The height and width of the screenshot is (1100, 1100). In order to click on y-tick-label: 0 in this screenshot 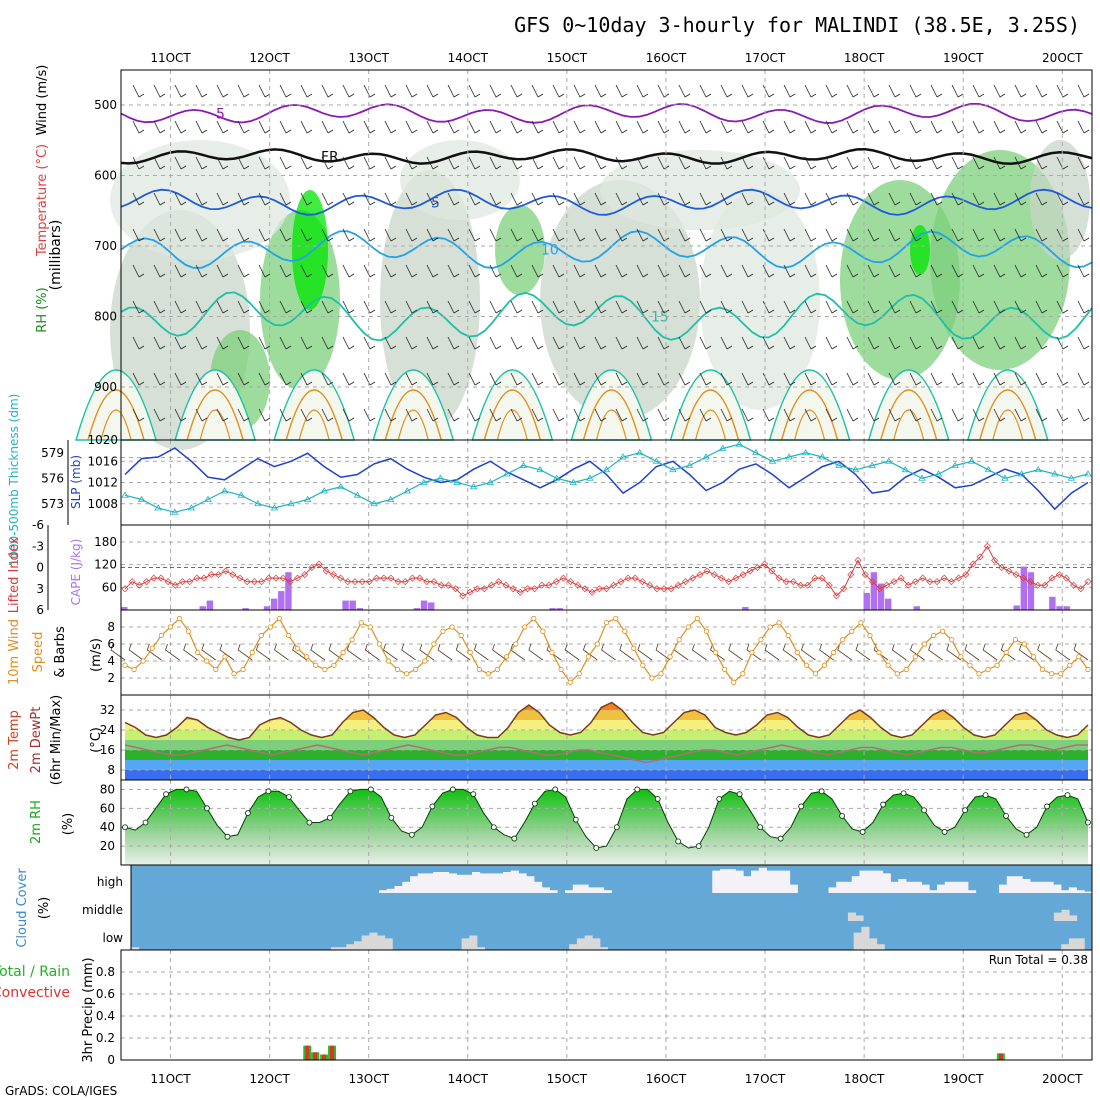, I will do `click(111, 1060)`.